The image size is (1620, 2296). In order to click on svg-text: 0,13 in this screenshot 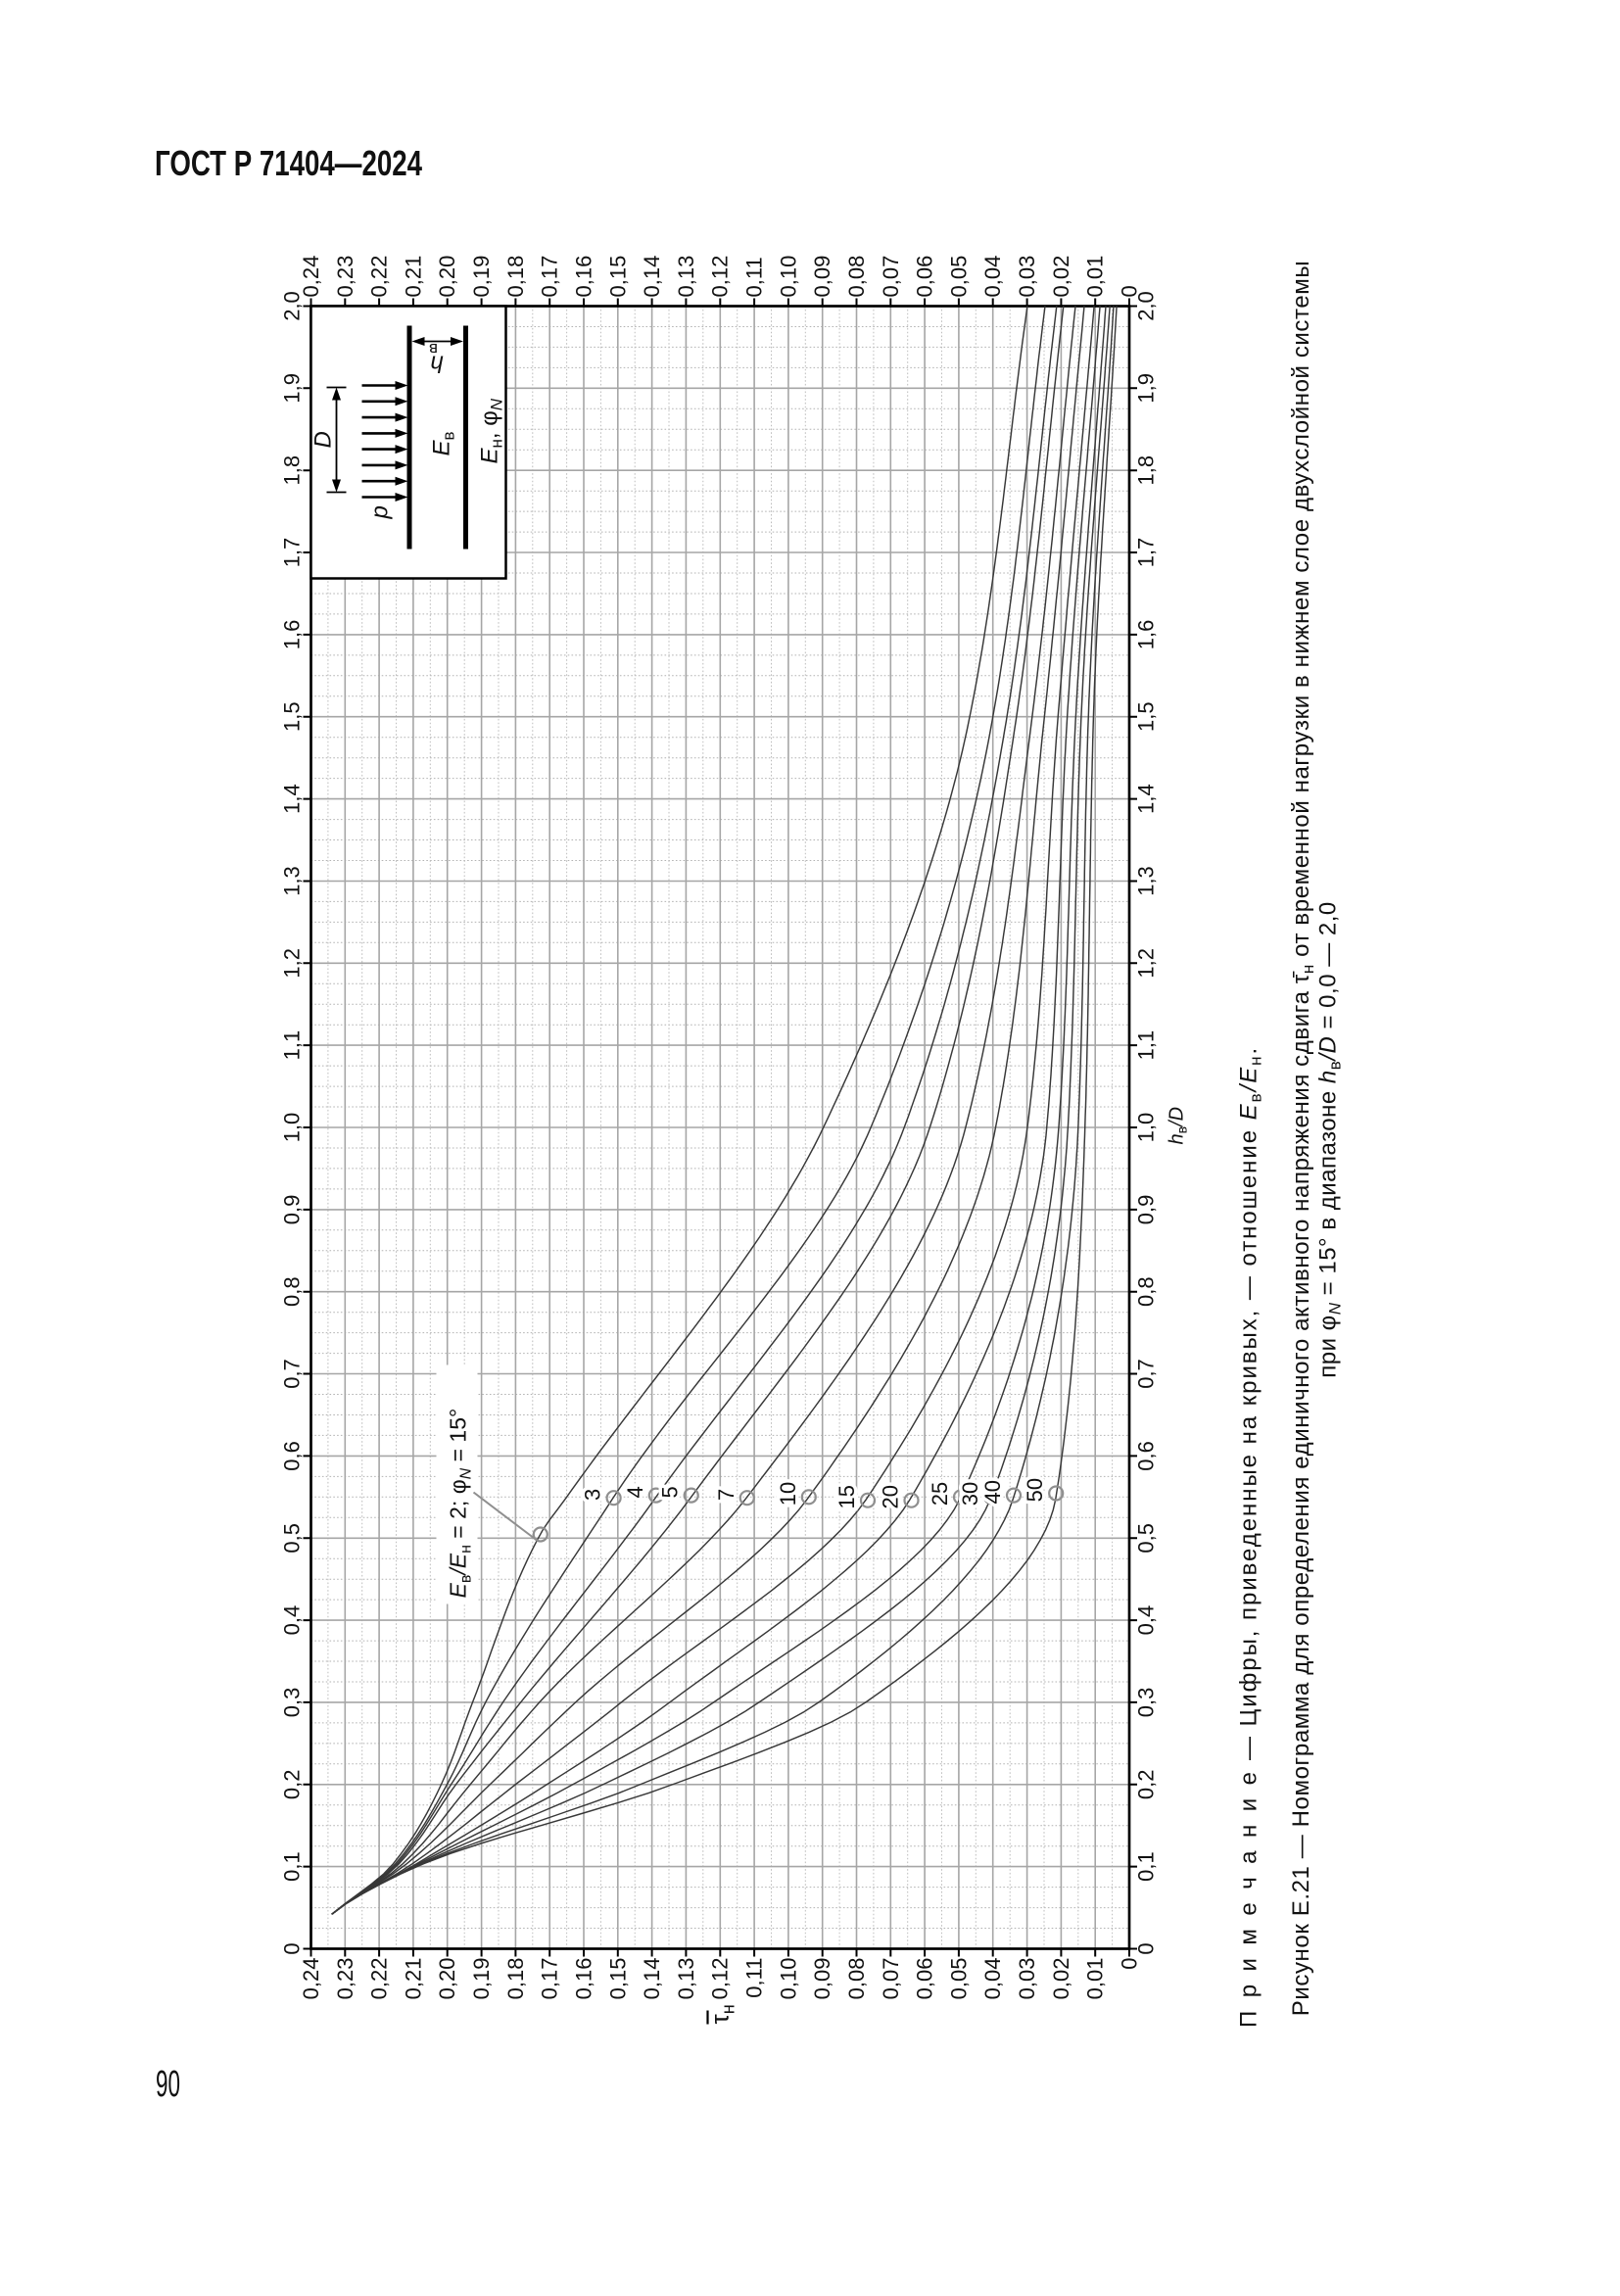, I will do `click(686, 277)`.